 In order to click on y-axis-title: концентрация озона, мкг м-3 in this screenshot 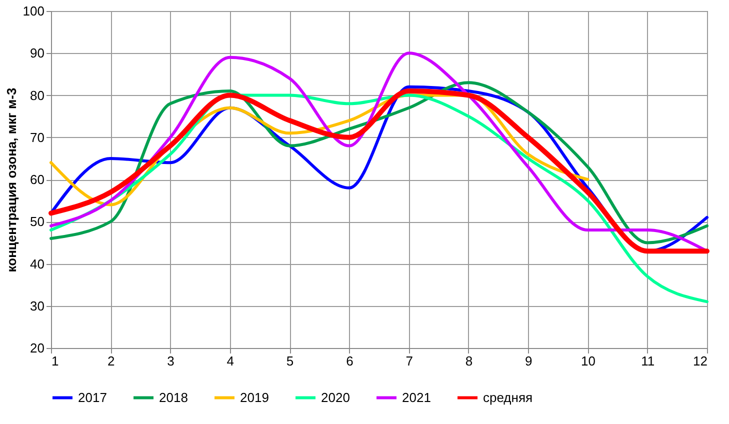, I will do `click(11, 180)`.